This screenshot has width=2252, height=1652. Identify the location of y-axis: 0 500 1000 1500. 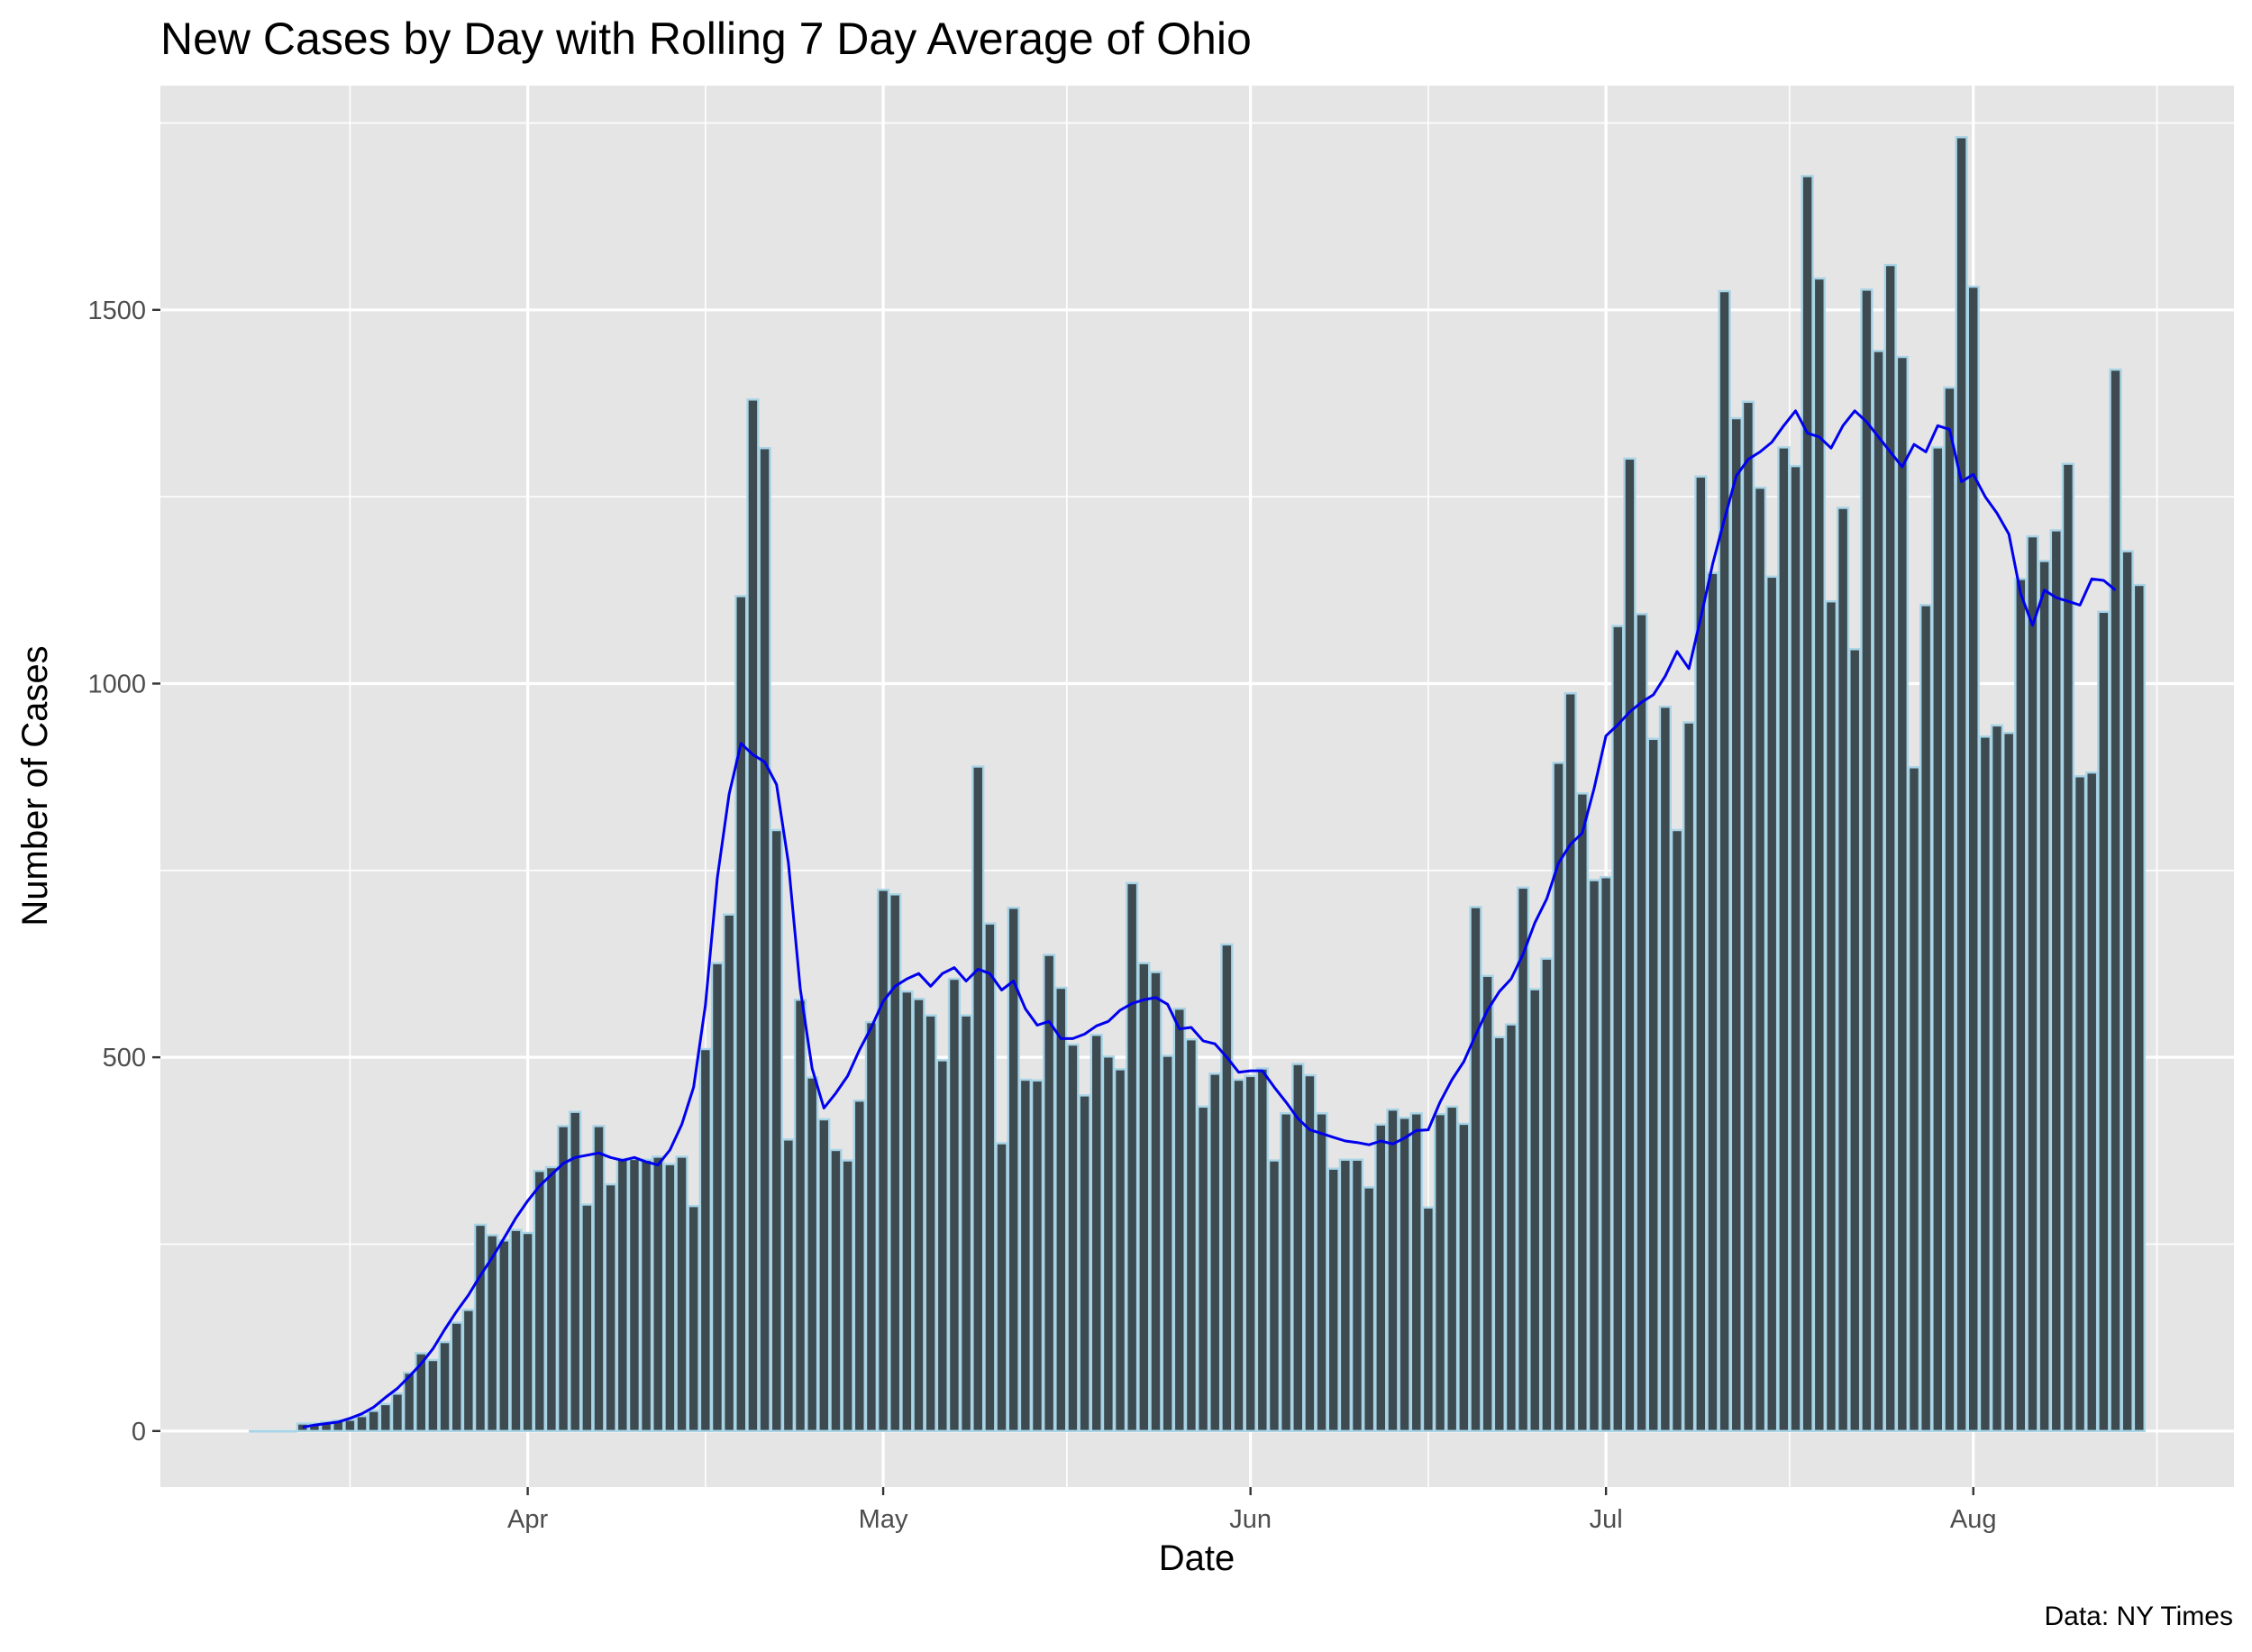
(123, 872).